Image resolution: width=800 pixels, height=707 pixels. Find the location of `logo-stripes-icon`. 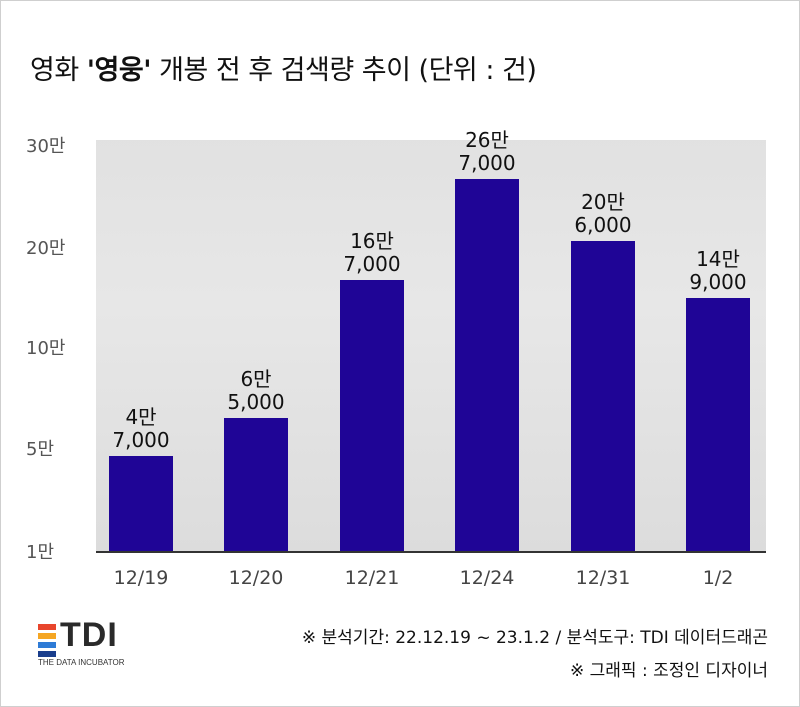

logo-stripes-icon is located at coordinates (47, 642).